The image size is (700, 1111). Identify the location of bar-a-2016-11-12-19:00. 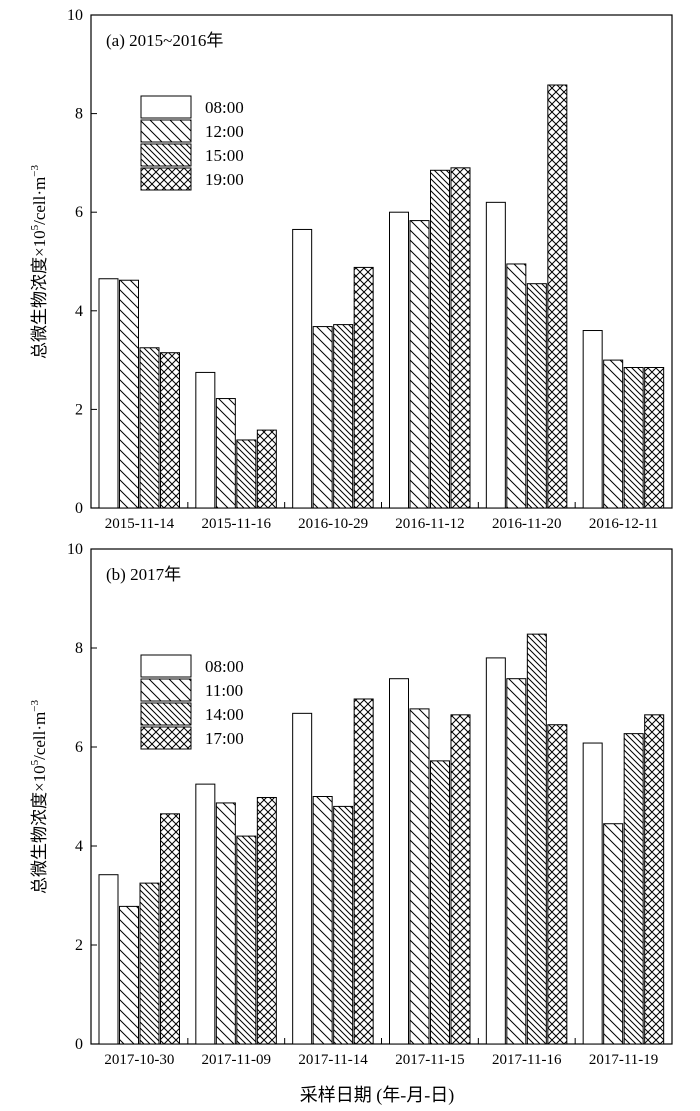
(460, 338).